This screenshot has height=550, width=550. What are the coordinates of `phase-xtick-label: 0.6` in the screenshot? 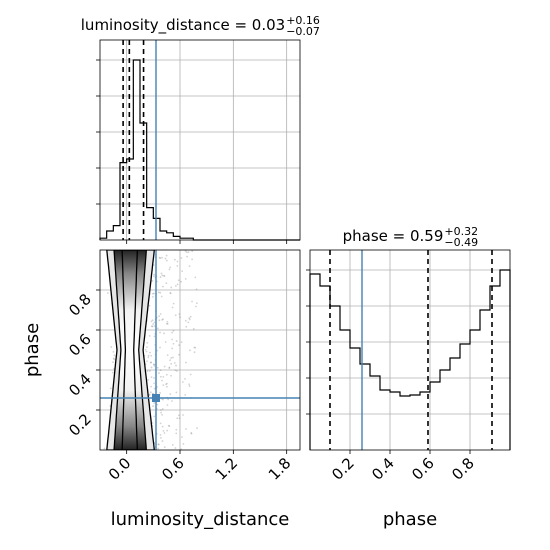 It's located at (423, 469).